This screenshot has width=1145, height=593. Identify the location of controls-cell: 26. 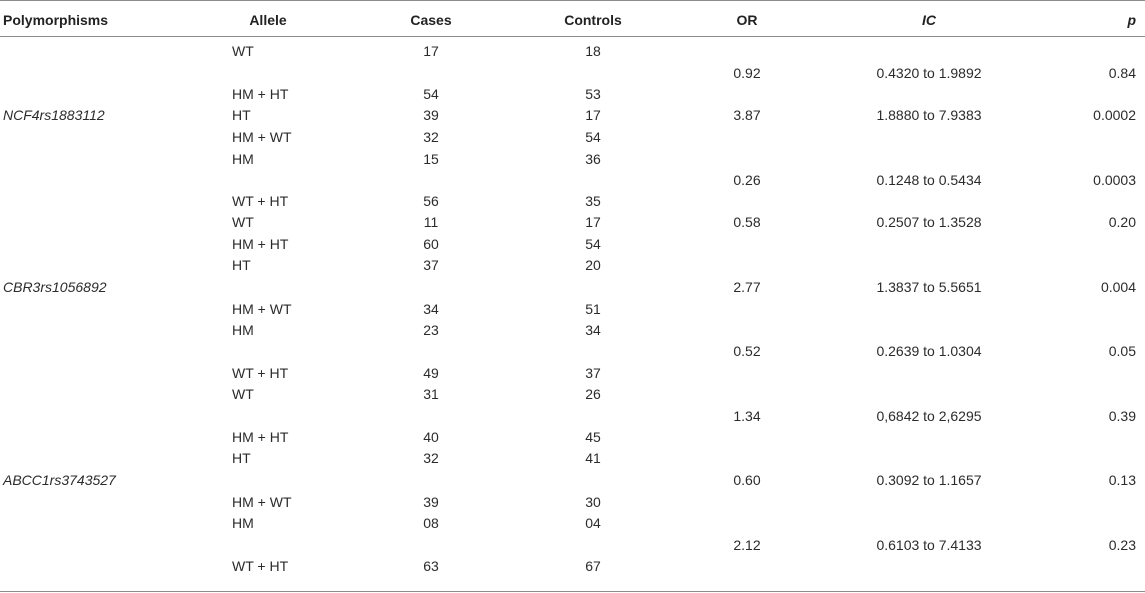
(593, 394).